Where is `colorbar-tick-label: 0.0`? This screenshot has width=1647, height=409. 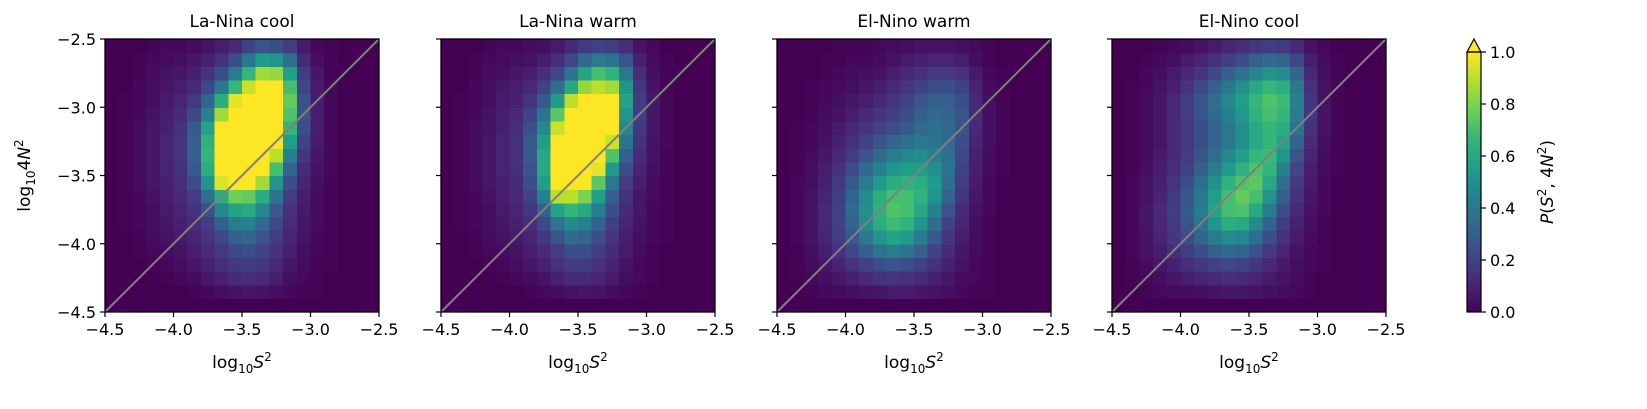 colorbar-tick-label: 0.0 is located at coordinates (1502, 312).